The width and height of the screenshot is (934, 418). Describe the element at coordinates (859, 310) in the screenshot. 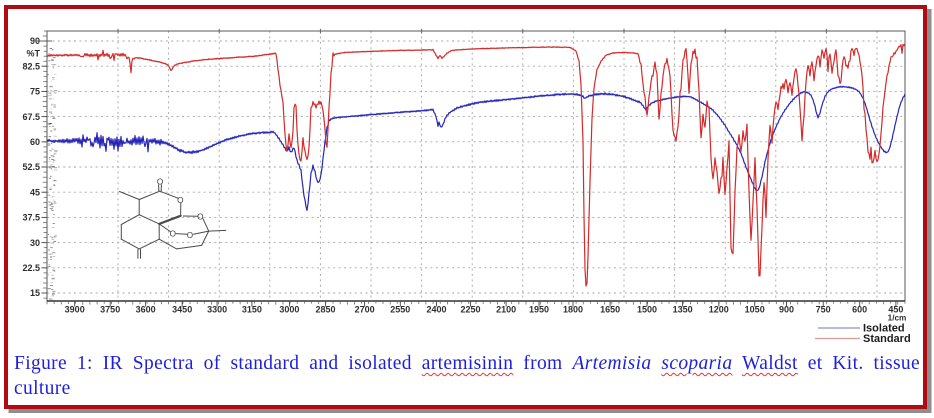

I see `svg-text: 600` at that location.